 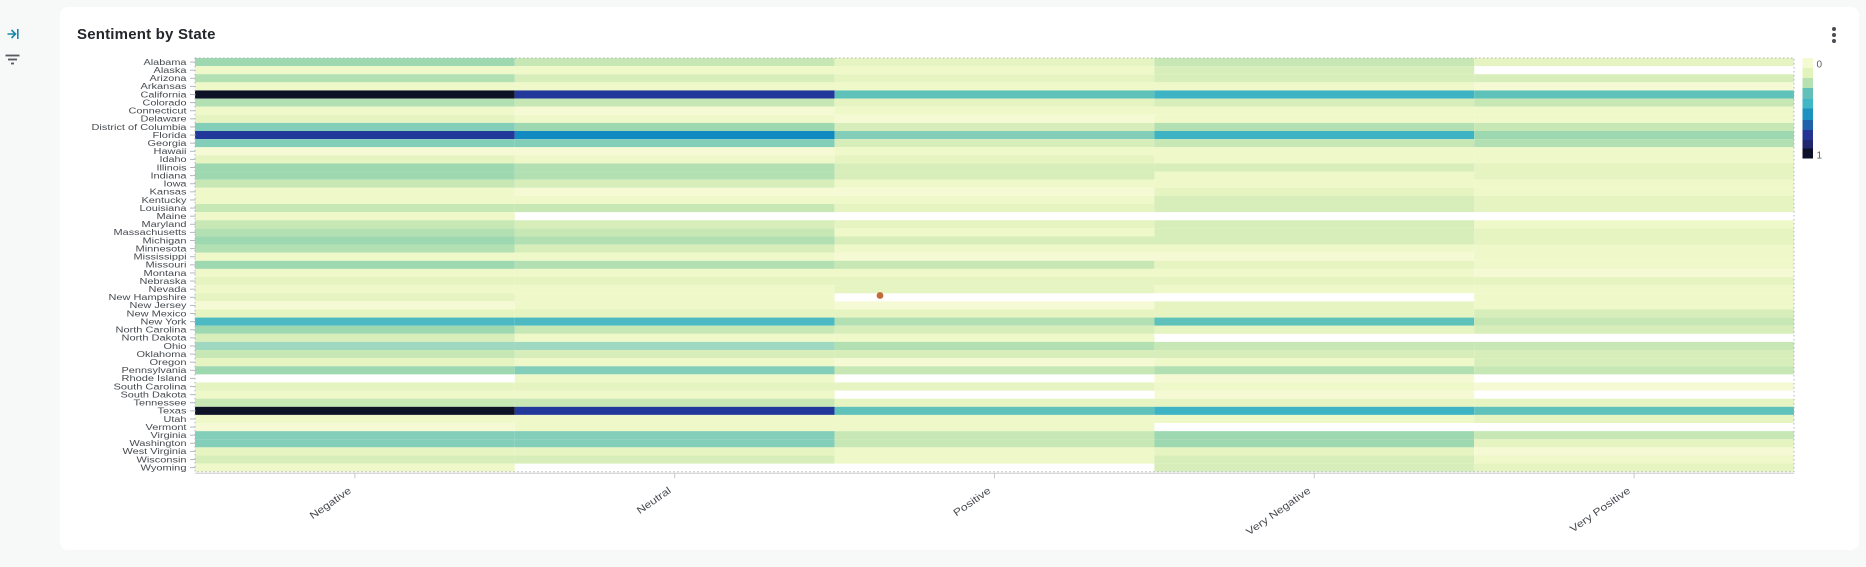 I want to click on svg-text: Oklahoma, so click(x=162, y=354).